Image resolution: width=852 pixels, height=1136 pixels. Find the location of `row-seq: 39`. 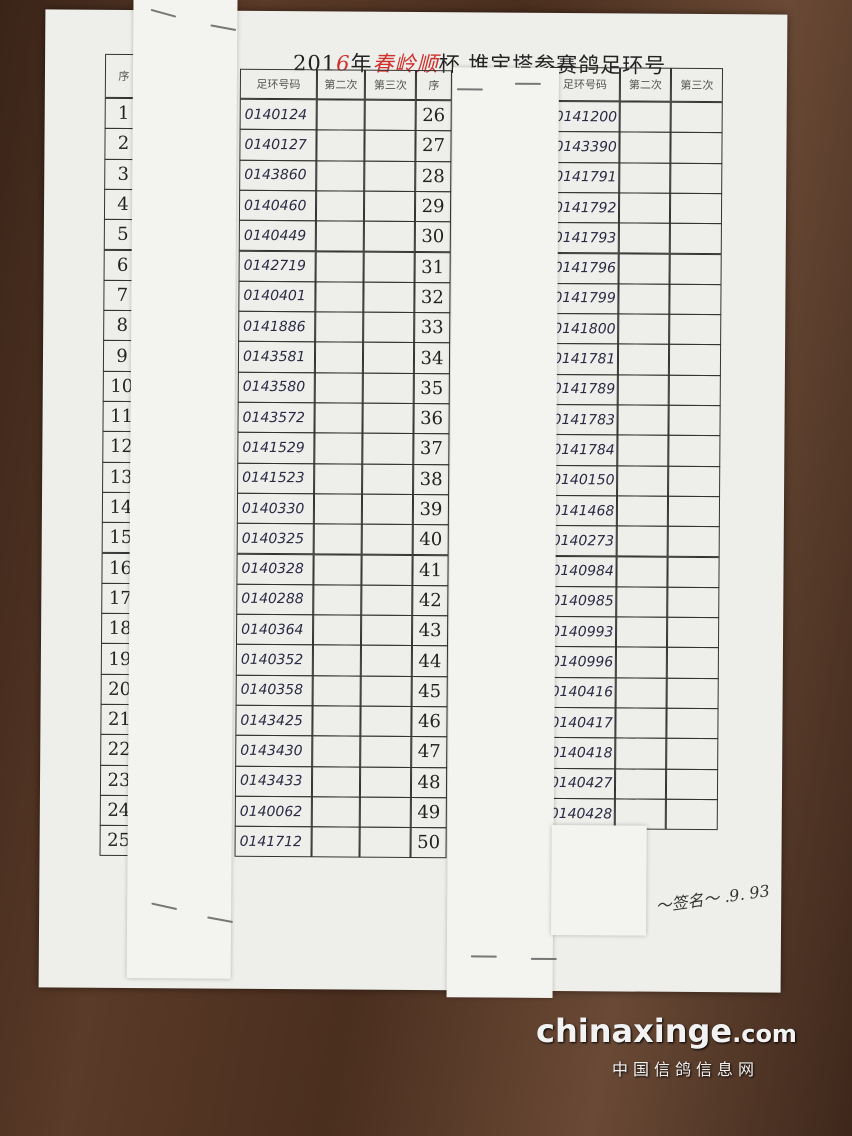

row-seq: 39 is located at coordinates (431, 509).